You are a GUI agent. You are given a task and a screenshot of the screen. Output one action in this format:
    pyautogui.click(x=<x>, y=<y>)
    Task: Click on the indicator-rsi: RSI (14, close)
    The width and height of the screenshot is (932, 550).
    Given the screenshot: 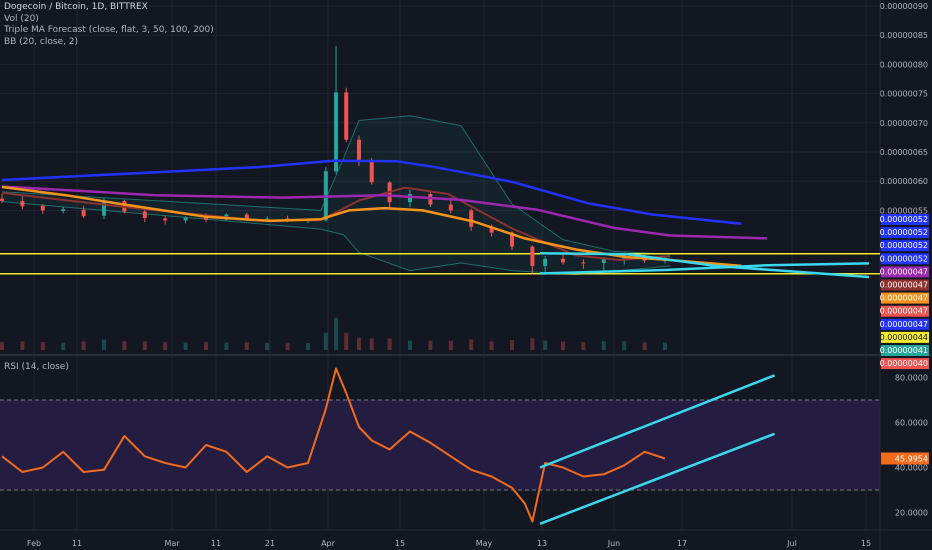 What is the action you would take?
    pyautogui.click(x=36, y=367)
    